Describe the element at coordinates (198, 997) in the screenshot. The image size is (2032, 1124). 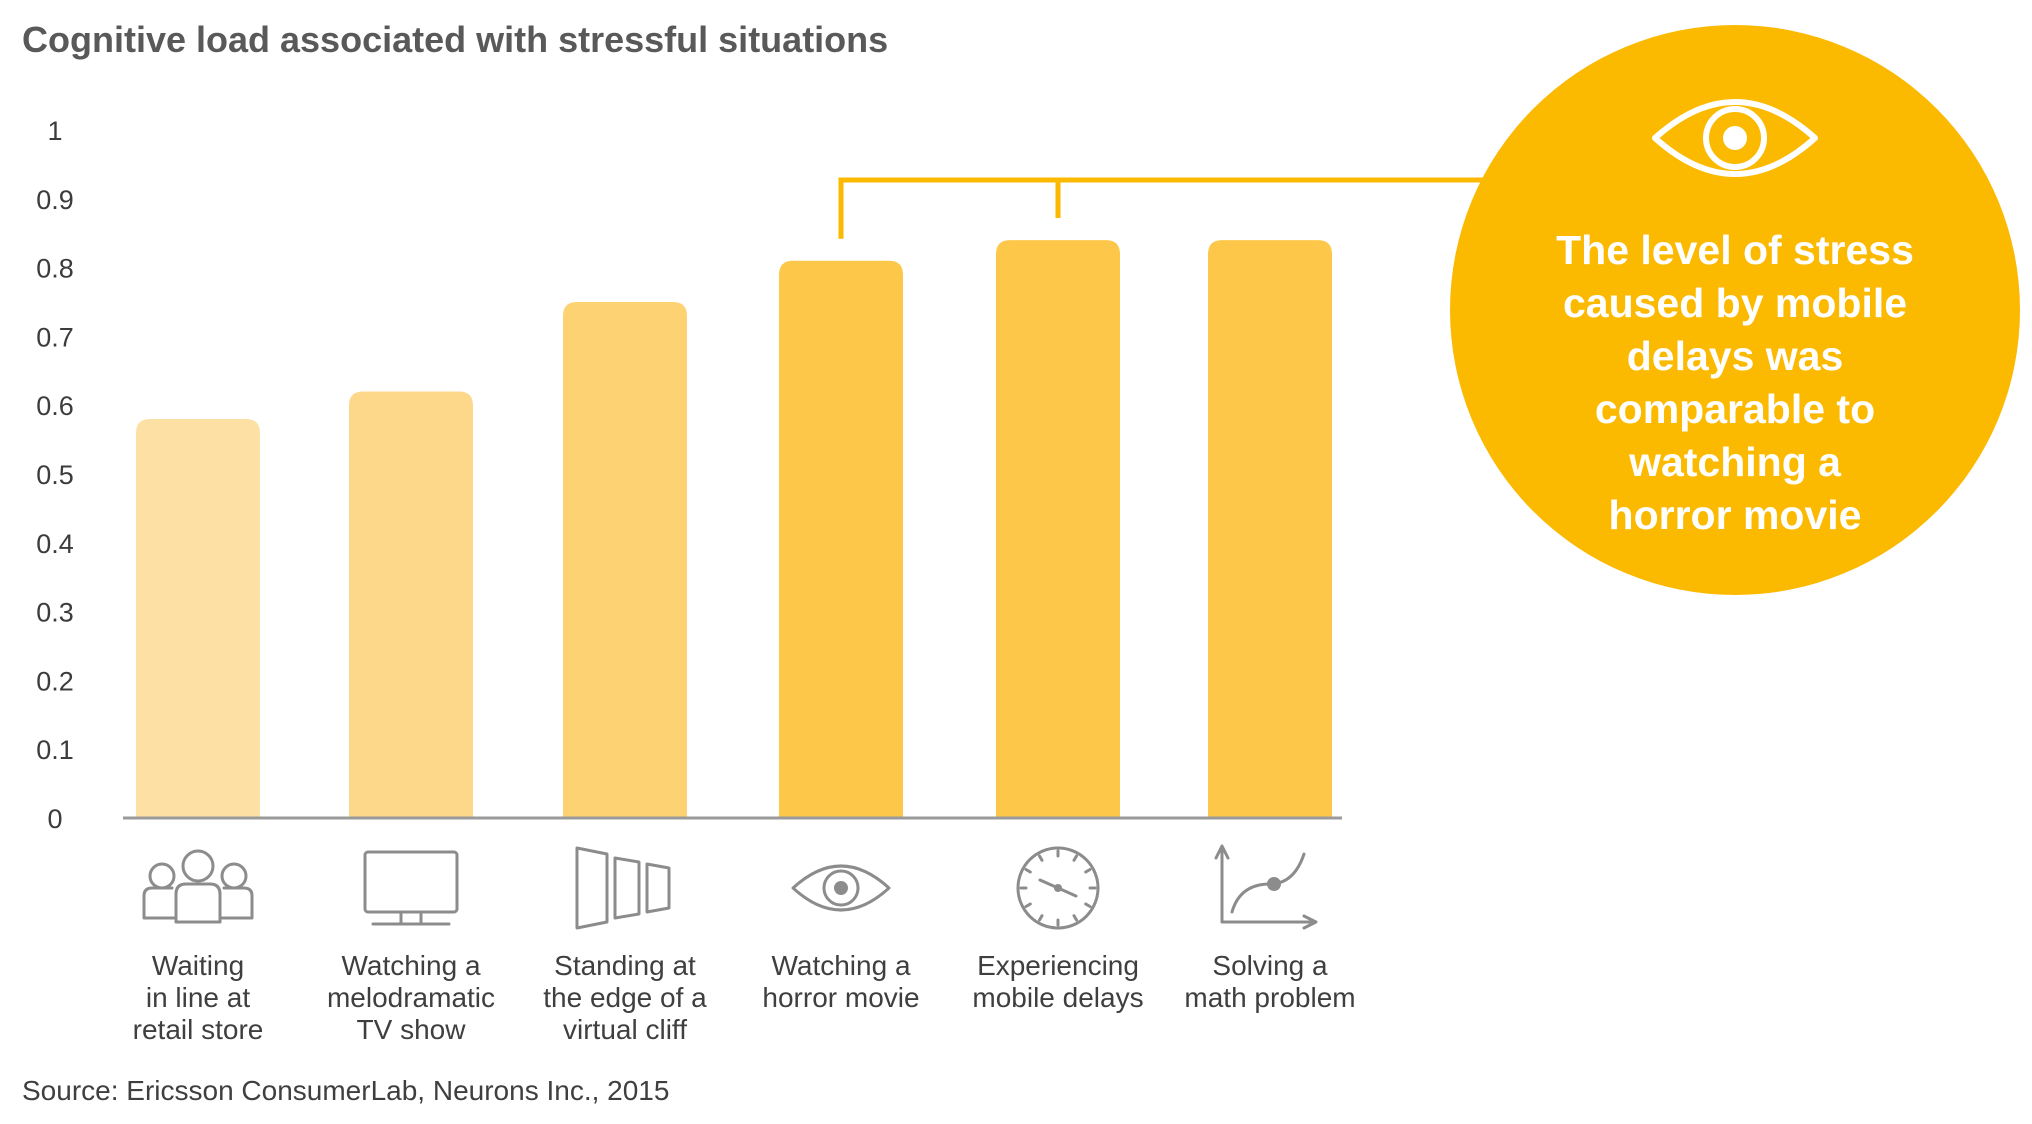
I see `category-label: in line at` at that location.